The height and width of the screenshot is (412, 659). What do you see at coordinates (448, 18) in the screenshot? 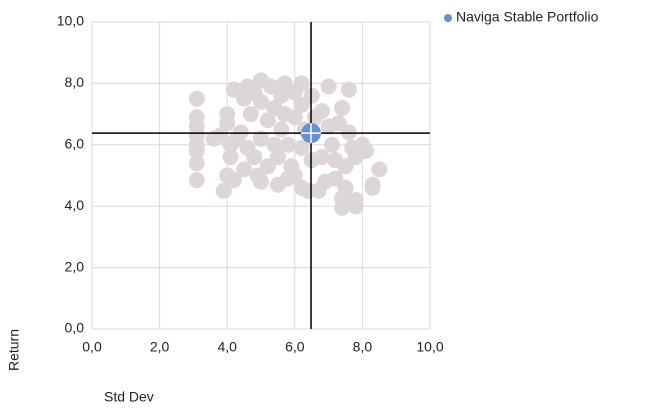
I see `legend-swatch` at bounding box center [448, 18].